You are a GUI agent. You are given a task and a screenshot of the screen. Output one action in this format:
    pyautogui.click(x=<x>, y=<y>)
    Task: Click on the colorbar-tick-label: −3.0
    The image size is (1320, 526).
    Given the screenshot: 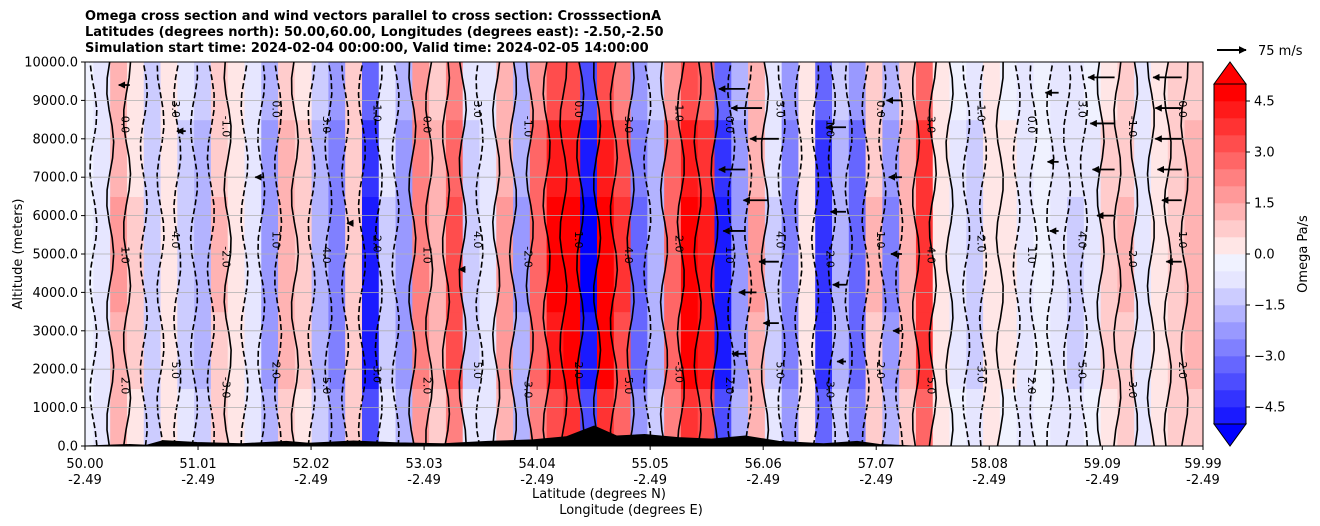 What is the action you would take?
    pyautogui.click(x=1270, y=357)
    